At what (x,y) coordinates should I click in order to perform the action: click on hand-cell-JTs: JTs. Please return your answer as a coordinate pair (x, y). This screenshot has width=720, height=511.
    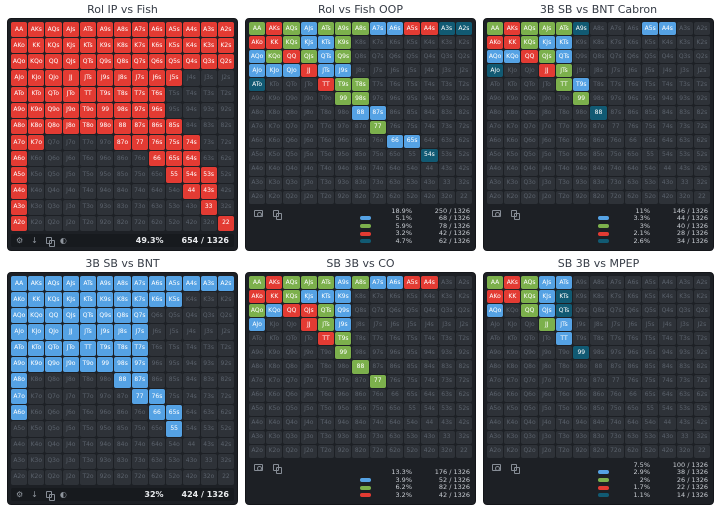
    Looking at the image, I should click on (88, 78).